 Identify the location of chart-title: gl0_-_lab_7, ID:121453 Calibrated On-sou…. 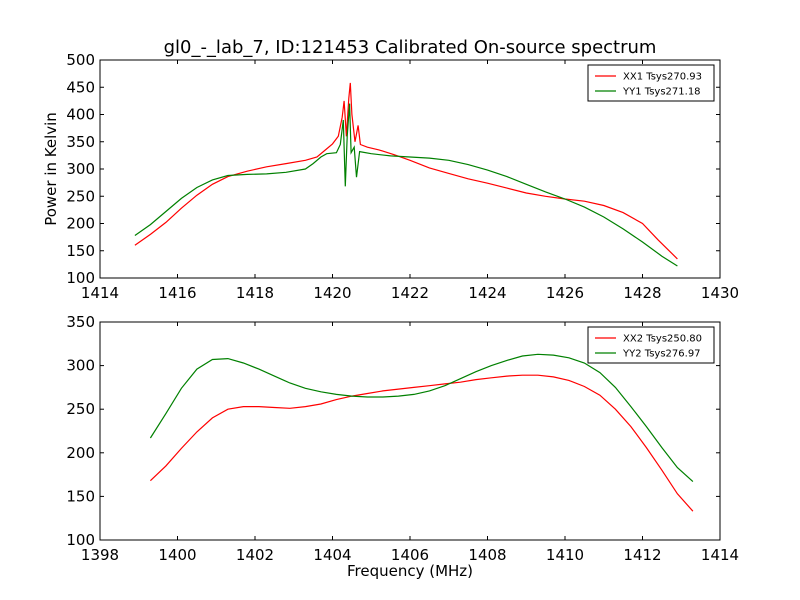
(410, 47).